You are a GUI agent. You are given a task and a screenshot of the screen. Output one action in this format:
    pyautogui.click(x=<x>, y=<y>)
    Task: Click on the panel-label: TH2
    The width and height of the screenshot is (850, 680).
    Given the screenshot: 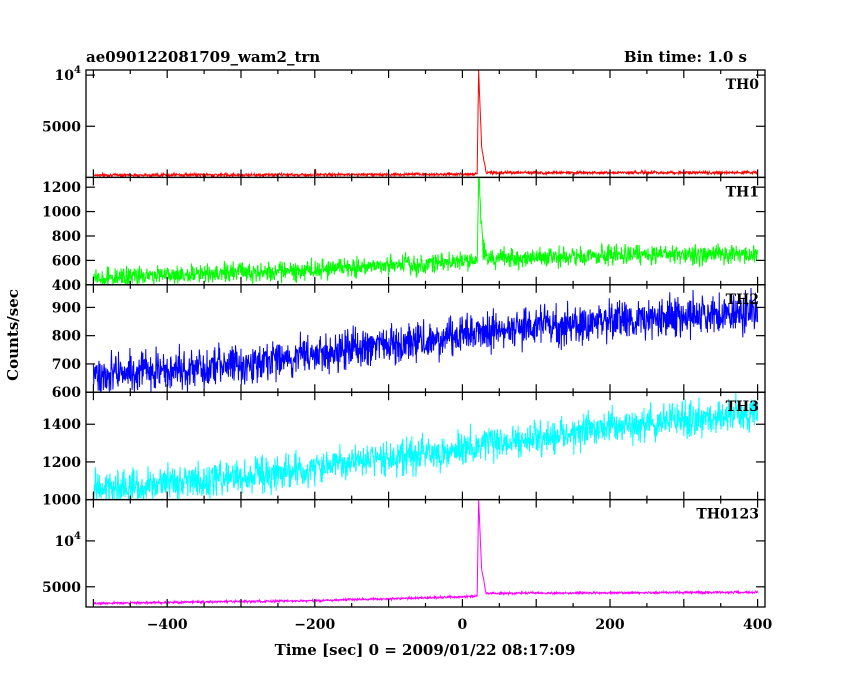 What is the action you would take?
    pyautogui.click(x=742, y=300)
    